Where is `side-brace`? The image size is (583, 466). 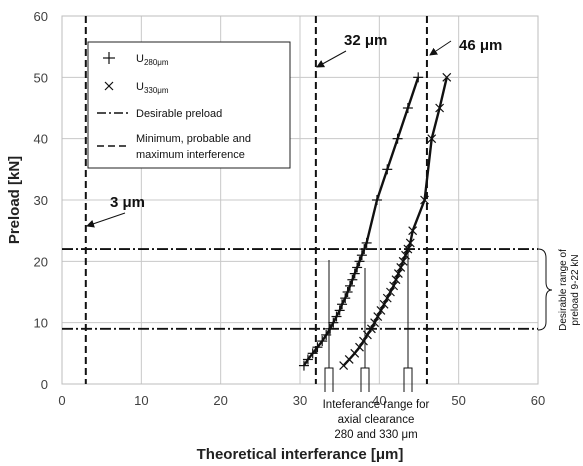 side-brace is located at coordinates (545, 289).